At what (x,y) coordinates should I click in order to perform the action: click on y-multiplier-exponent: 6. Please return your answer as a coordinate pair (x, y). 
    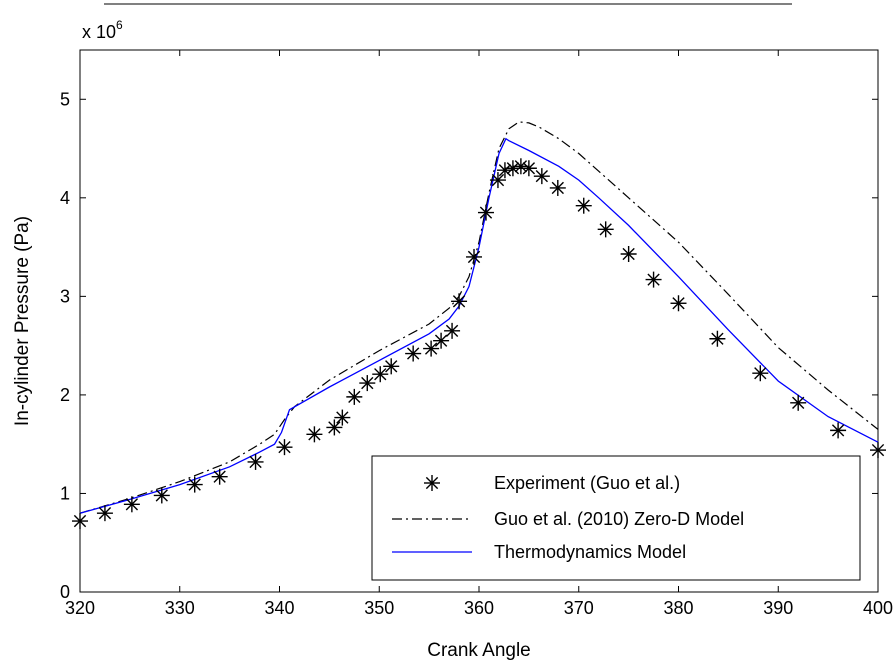
    Looking at the image, I should click on (119, 25).